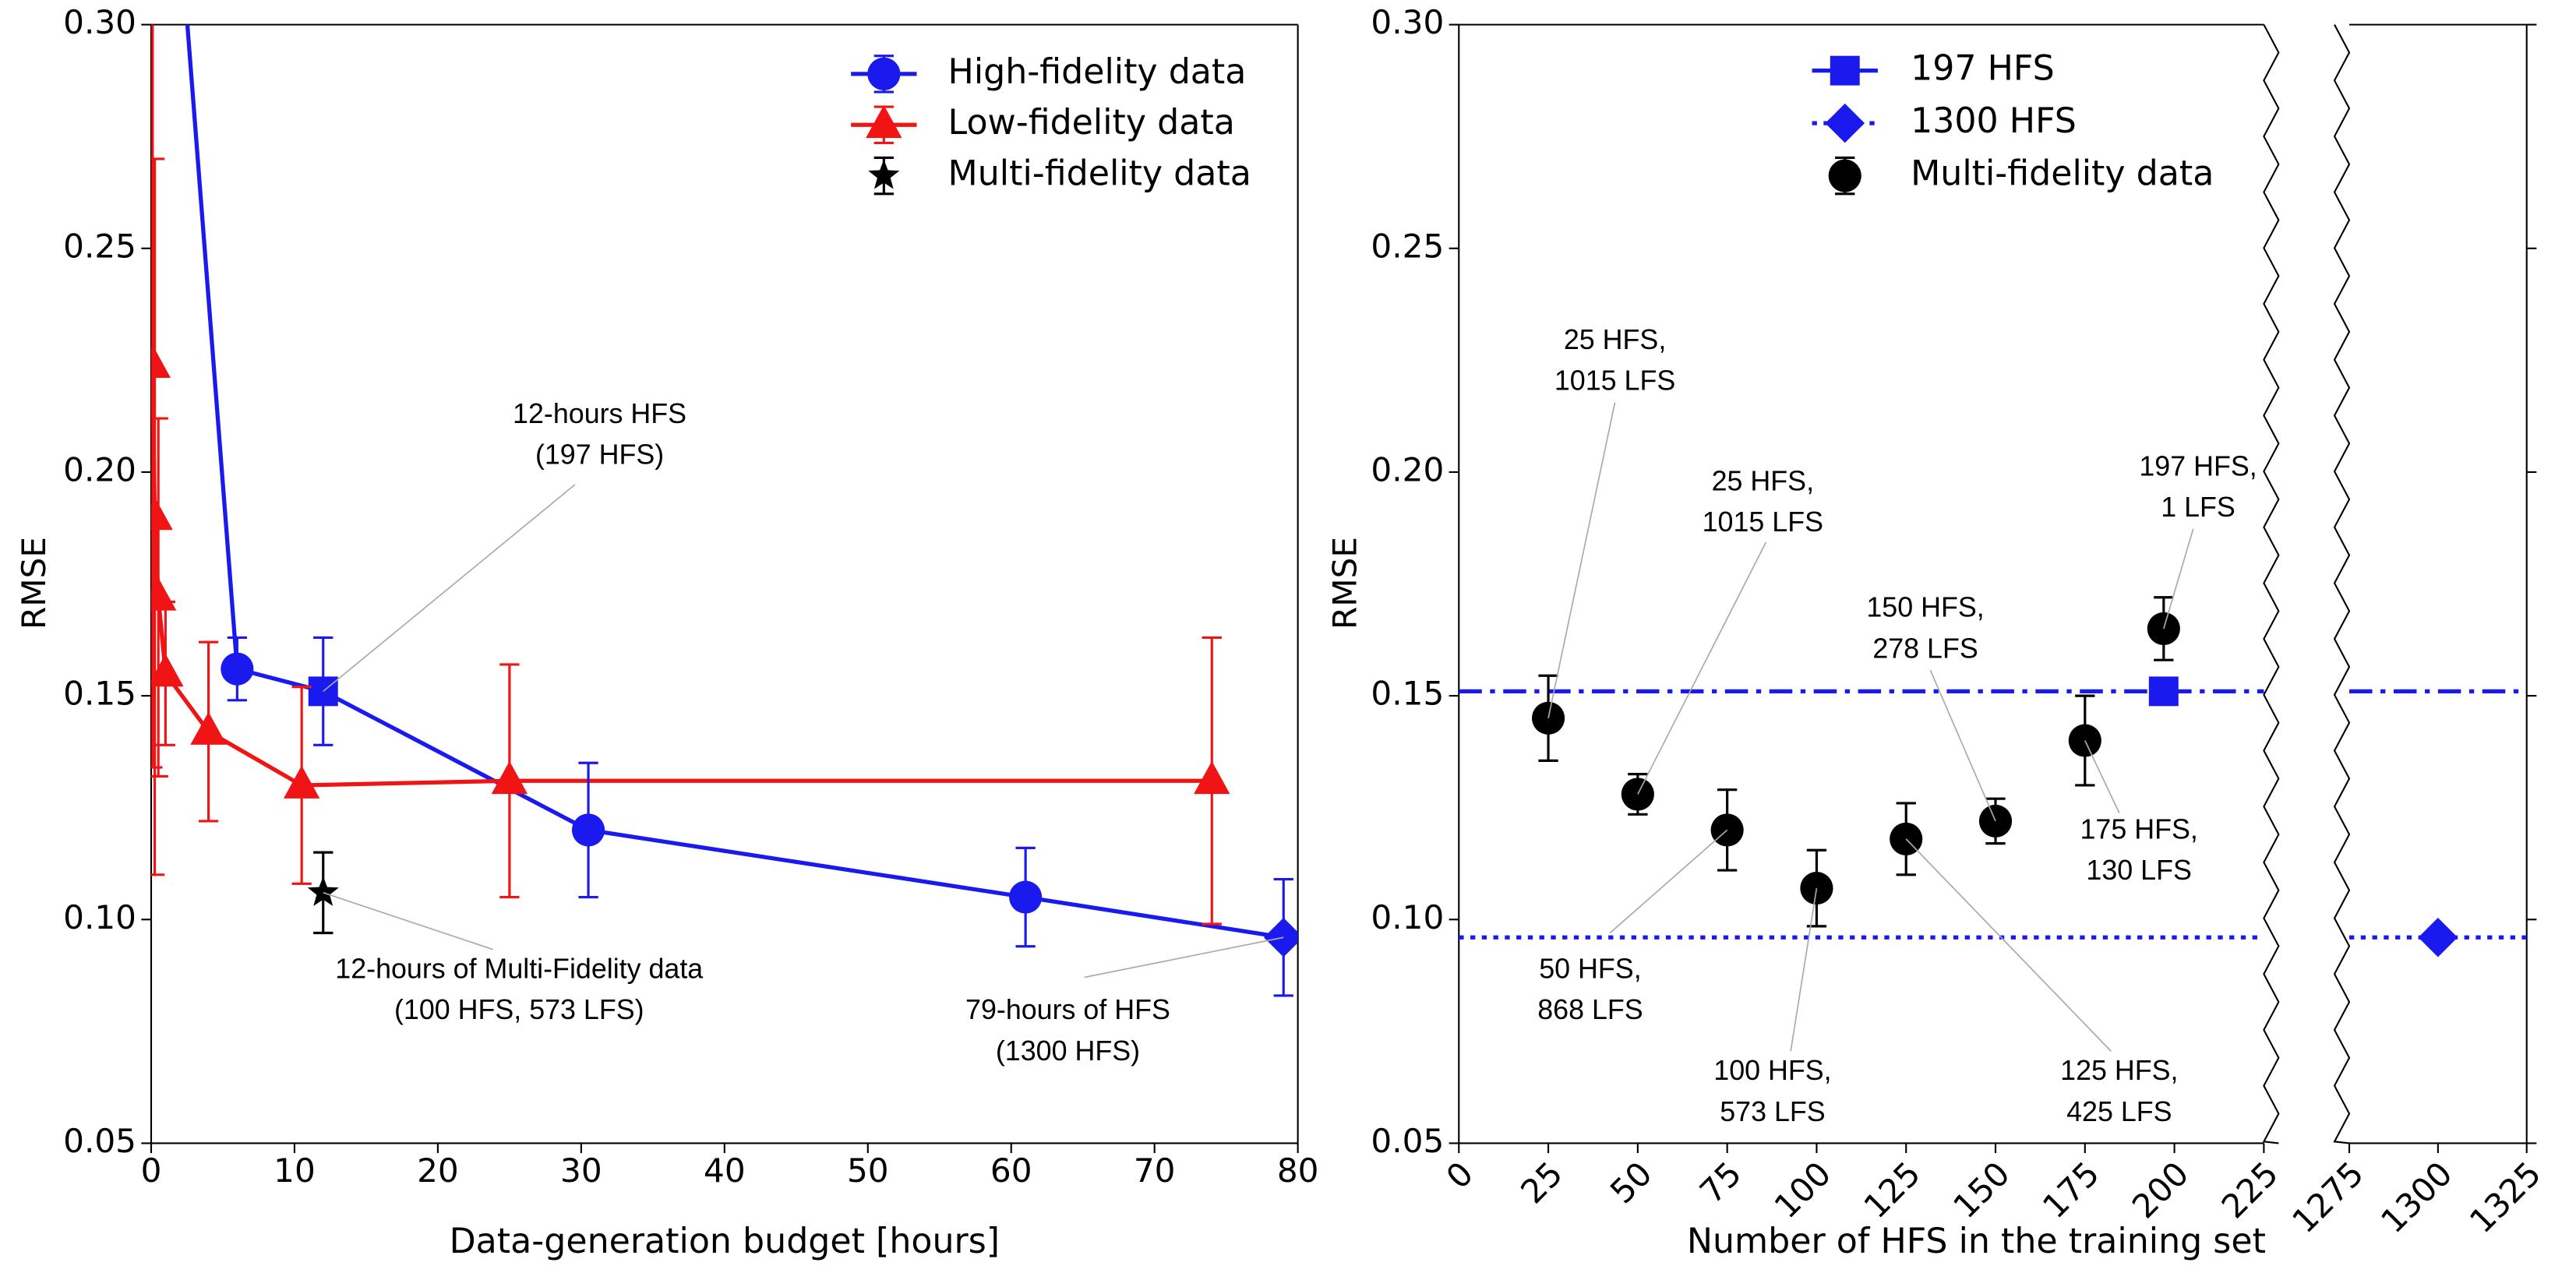 Image resolution: width=2576 pixels, height=1273 pixels. What do you see at coordinates (2071, 1190) in the screenshot?
I see `x-tick-label: 175` at bounding box center [2071, 1190].